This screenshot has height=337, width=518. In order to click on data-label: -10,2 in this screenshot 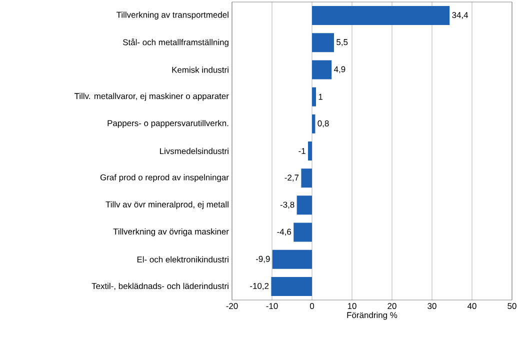, I will do `click(259, 286)`.